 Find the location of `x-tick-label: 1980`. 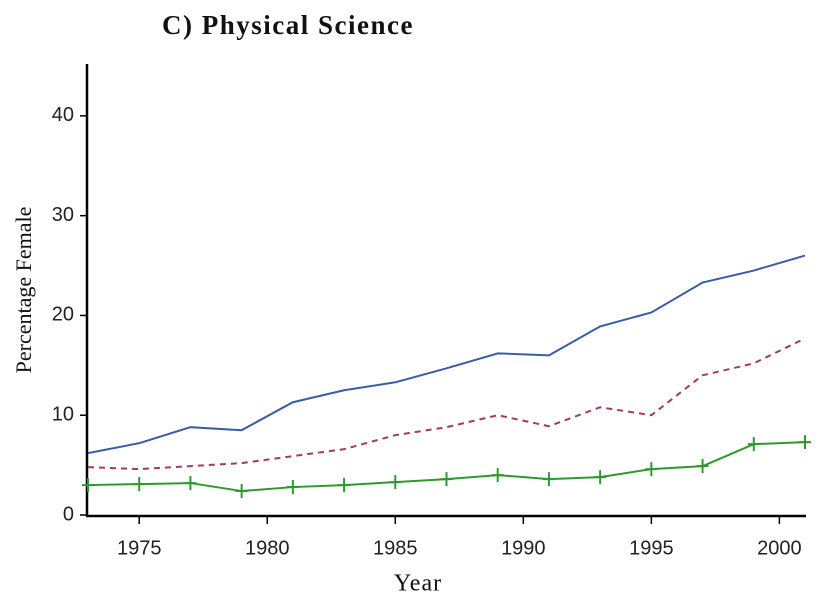

x-tick-label: 1980 is located at coordinates (267, 548).